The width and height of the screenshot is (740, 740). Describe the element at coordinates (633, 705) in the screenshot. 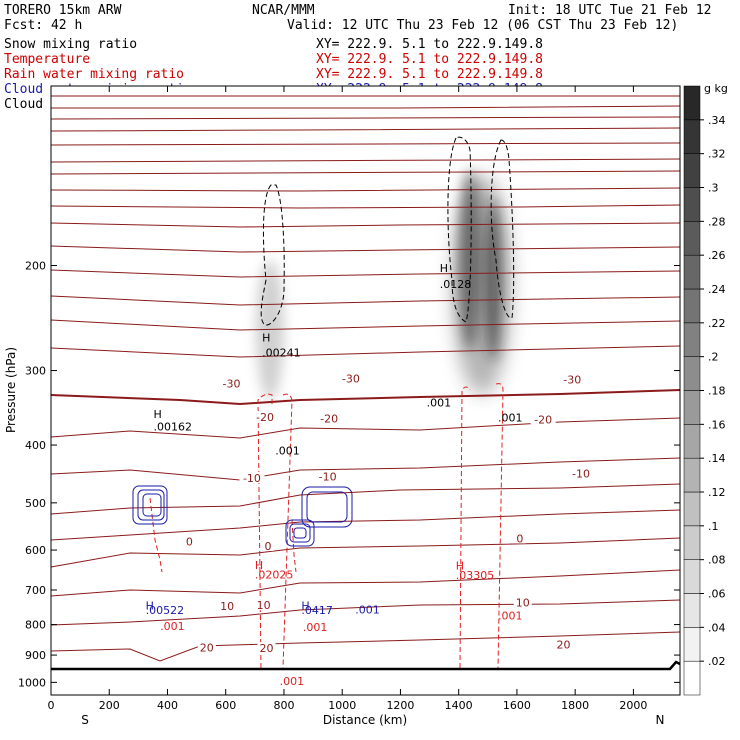

I see `x-tick-label: 2000` at that location.